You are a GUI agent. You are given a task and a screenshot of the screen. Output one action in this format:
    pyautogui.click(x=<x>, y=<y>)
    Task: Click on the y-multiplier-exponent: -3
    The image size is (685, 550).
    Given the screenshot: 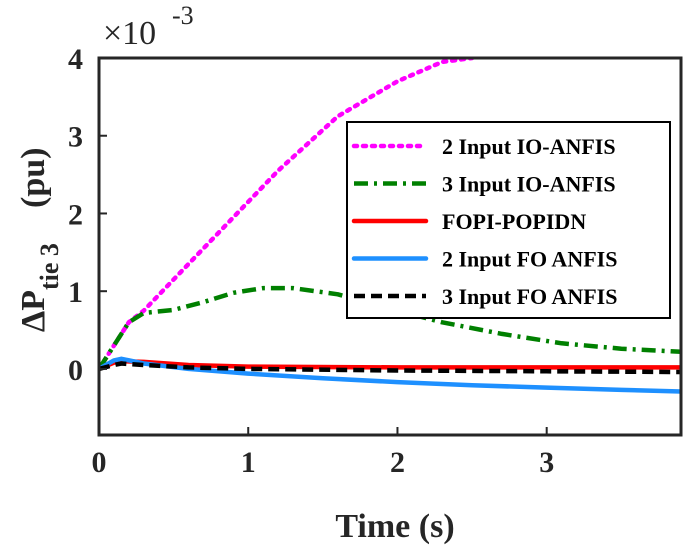 What is the action you would take?
    pyautogui.click(x=183, y=15)
    